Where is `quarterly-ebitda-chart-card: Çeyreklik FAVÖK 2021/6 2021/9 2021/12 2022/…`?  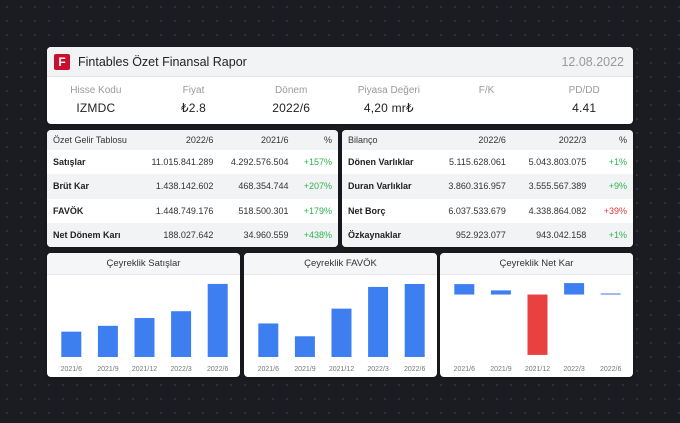 quarterly-ebitda-chart-card: Çeyreklik FAVÖK 2021/6 2021/9 2021/12 2022/… is located at coordinates (340, 315).